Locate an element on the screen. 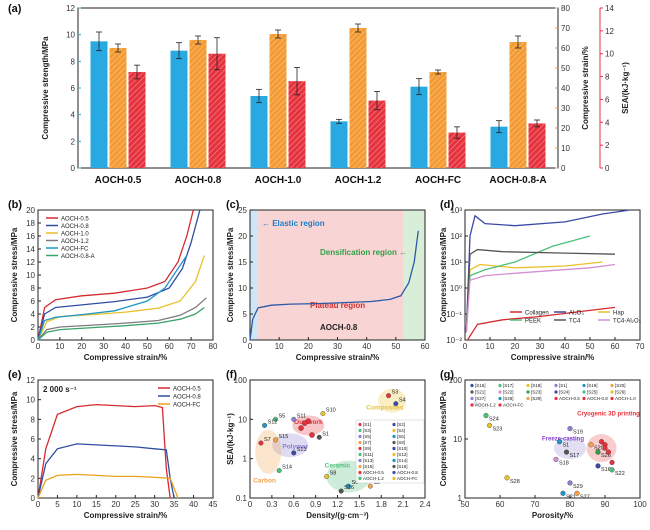 The image size is (650, 530). panel-a-strength-y-axis-title: Compressive strength/MPa is located at coordinates (45, 88).